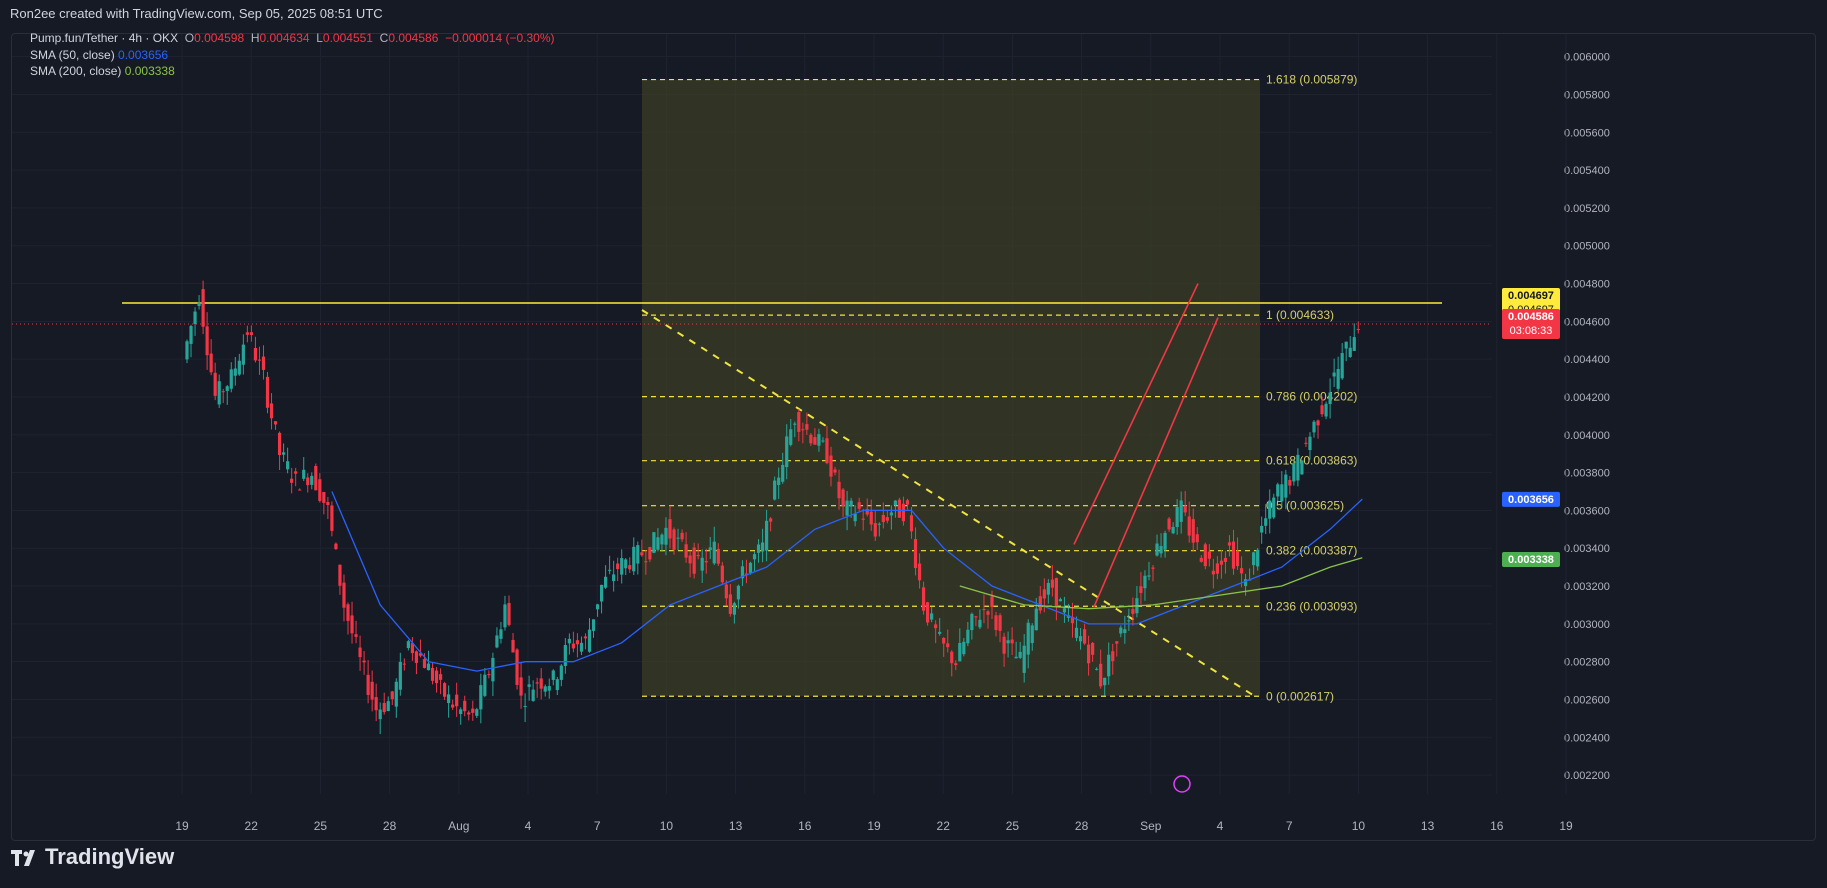 Image resolution: width=1827 pixels, height=888 pixels. Describe the element at coordinates (252, 826) in the screenshot. I see `x-tick-label: 22` at that location.